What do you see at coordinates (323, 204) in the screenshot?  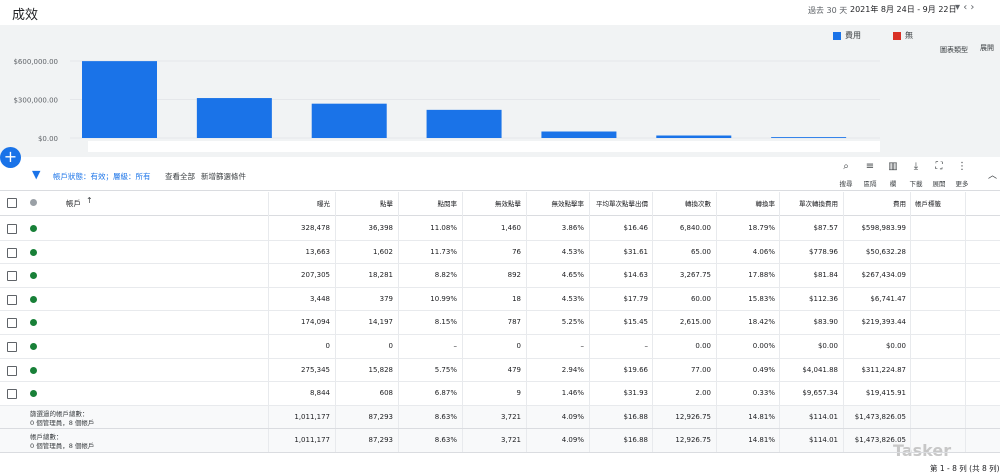 I see `column-header: 曝光` at bounding box center [323, 204].